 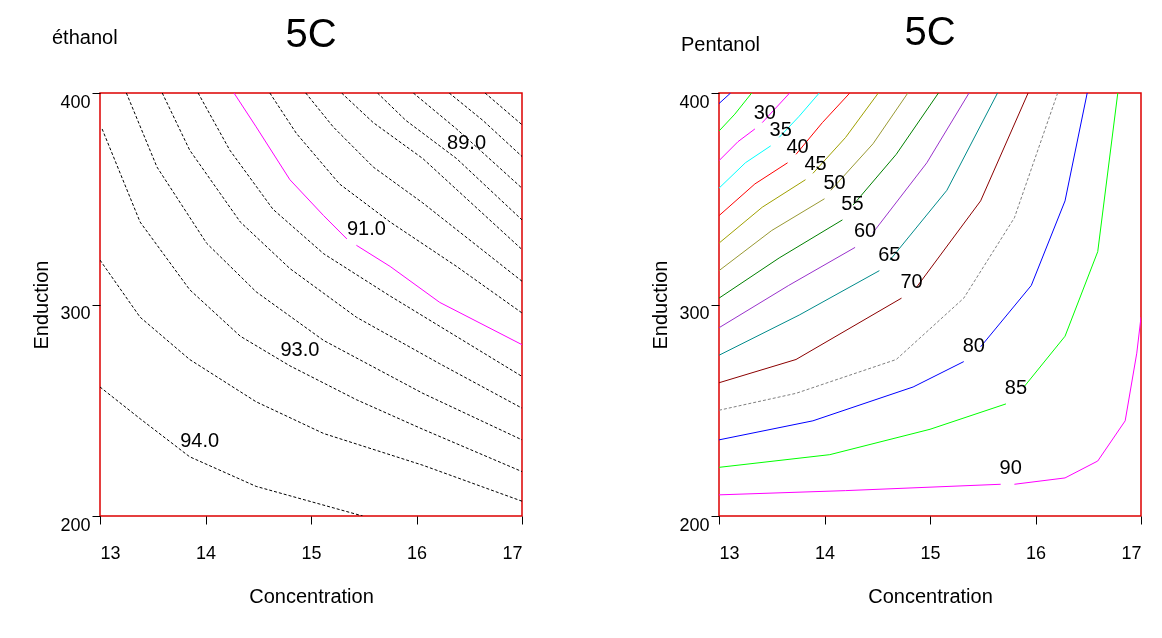 I want to click on annotation: 70, so click(x=911, y=281).